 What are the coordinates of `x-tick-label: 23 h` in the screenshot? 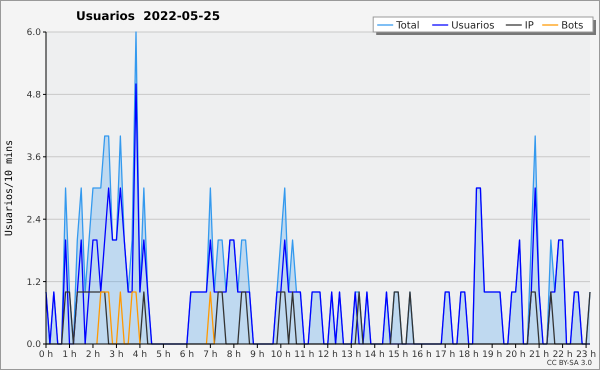 It's located at (586, 355).